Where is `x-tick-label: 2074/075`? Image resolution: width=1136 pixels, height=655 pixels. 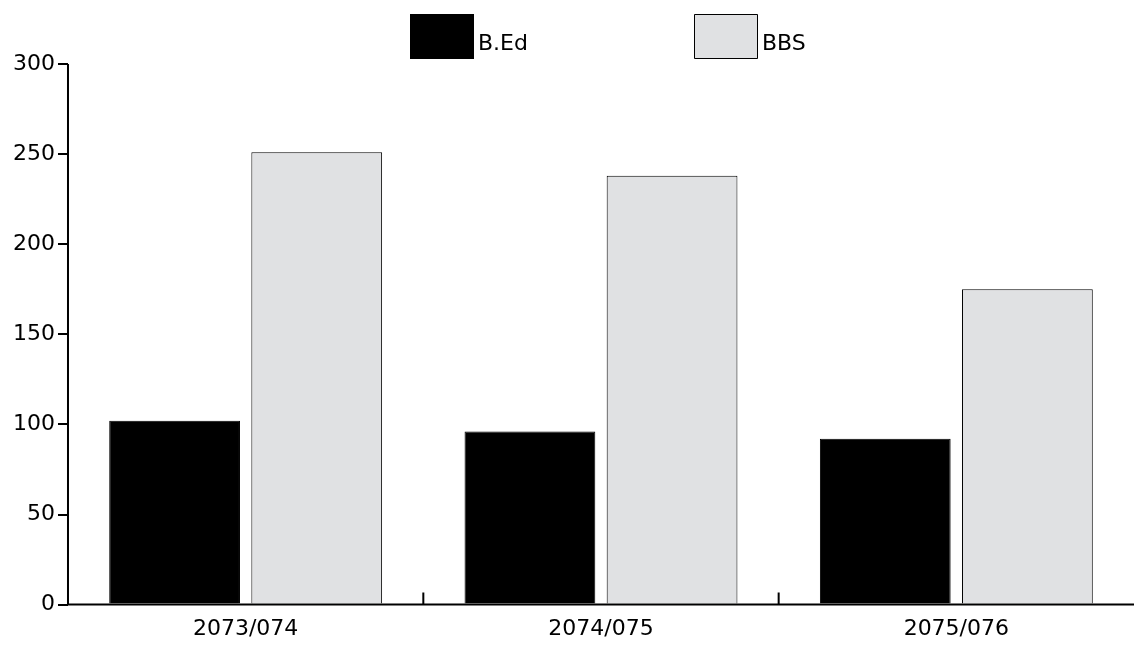
x-tick-label: 2074/075 is located at coordinates (601, 627).